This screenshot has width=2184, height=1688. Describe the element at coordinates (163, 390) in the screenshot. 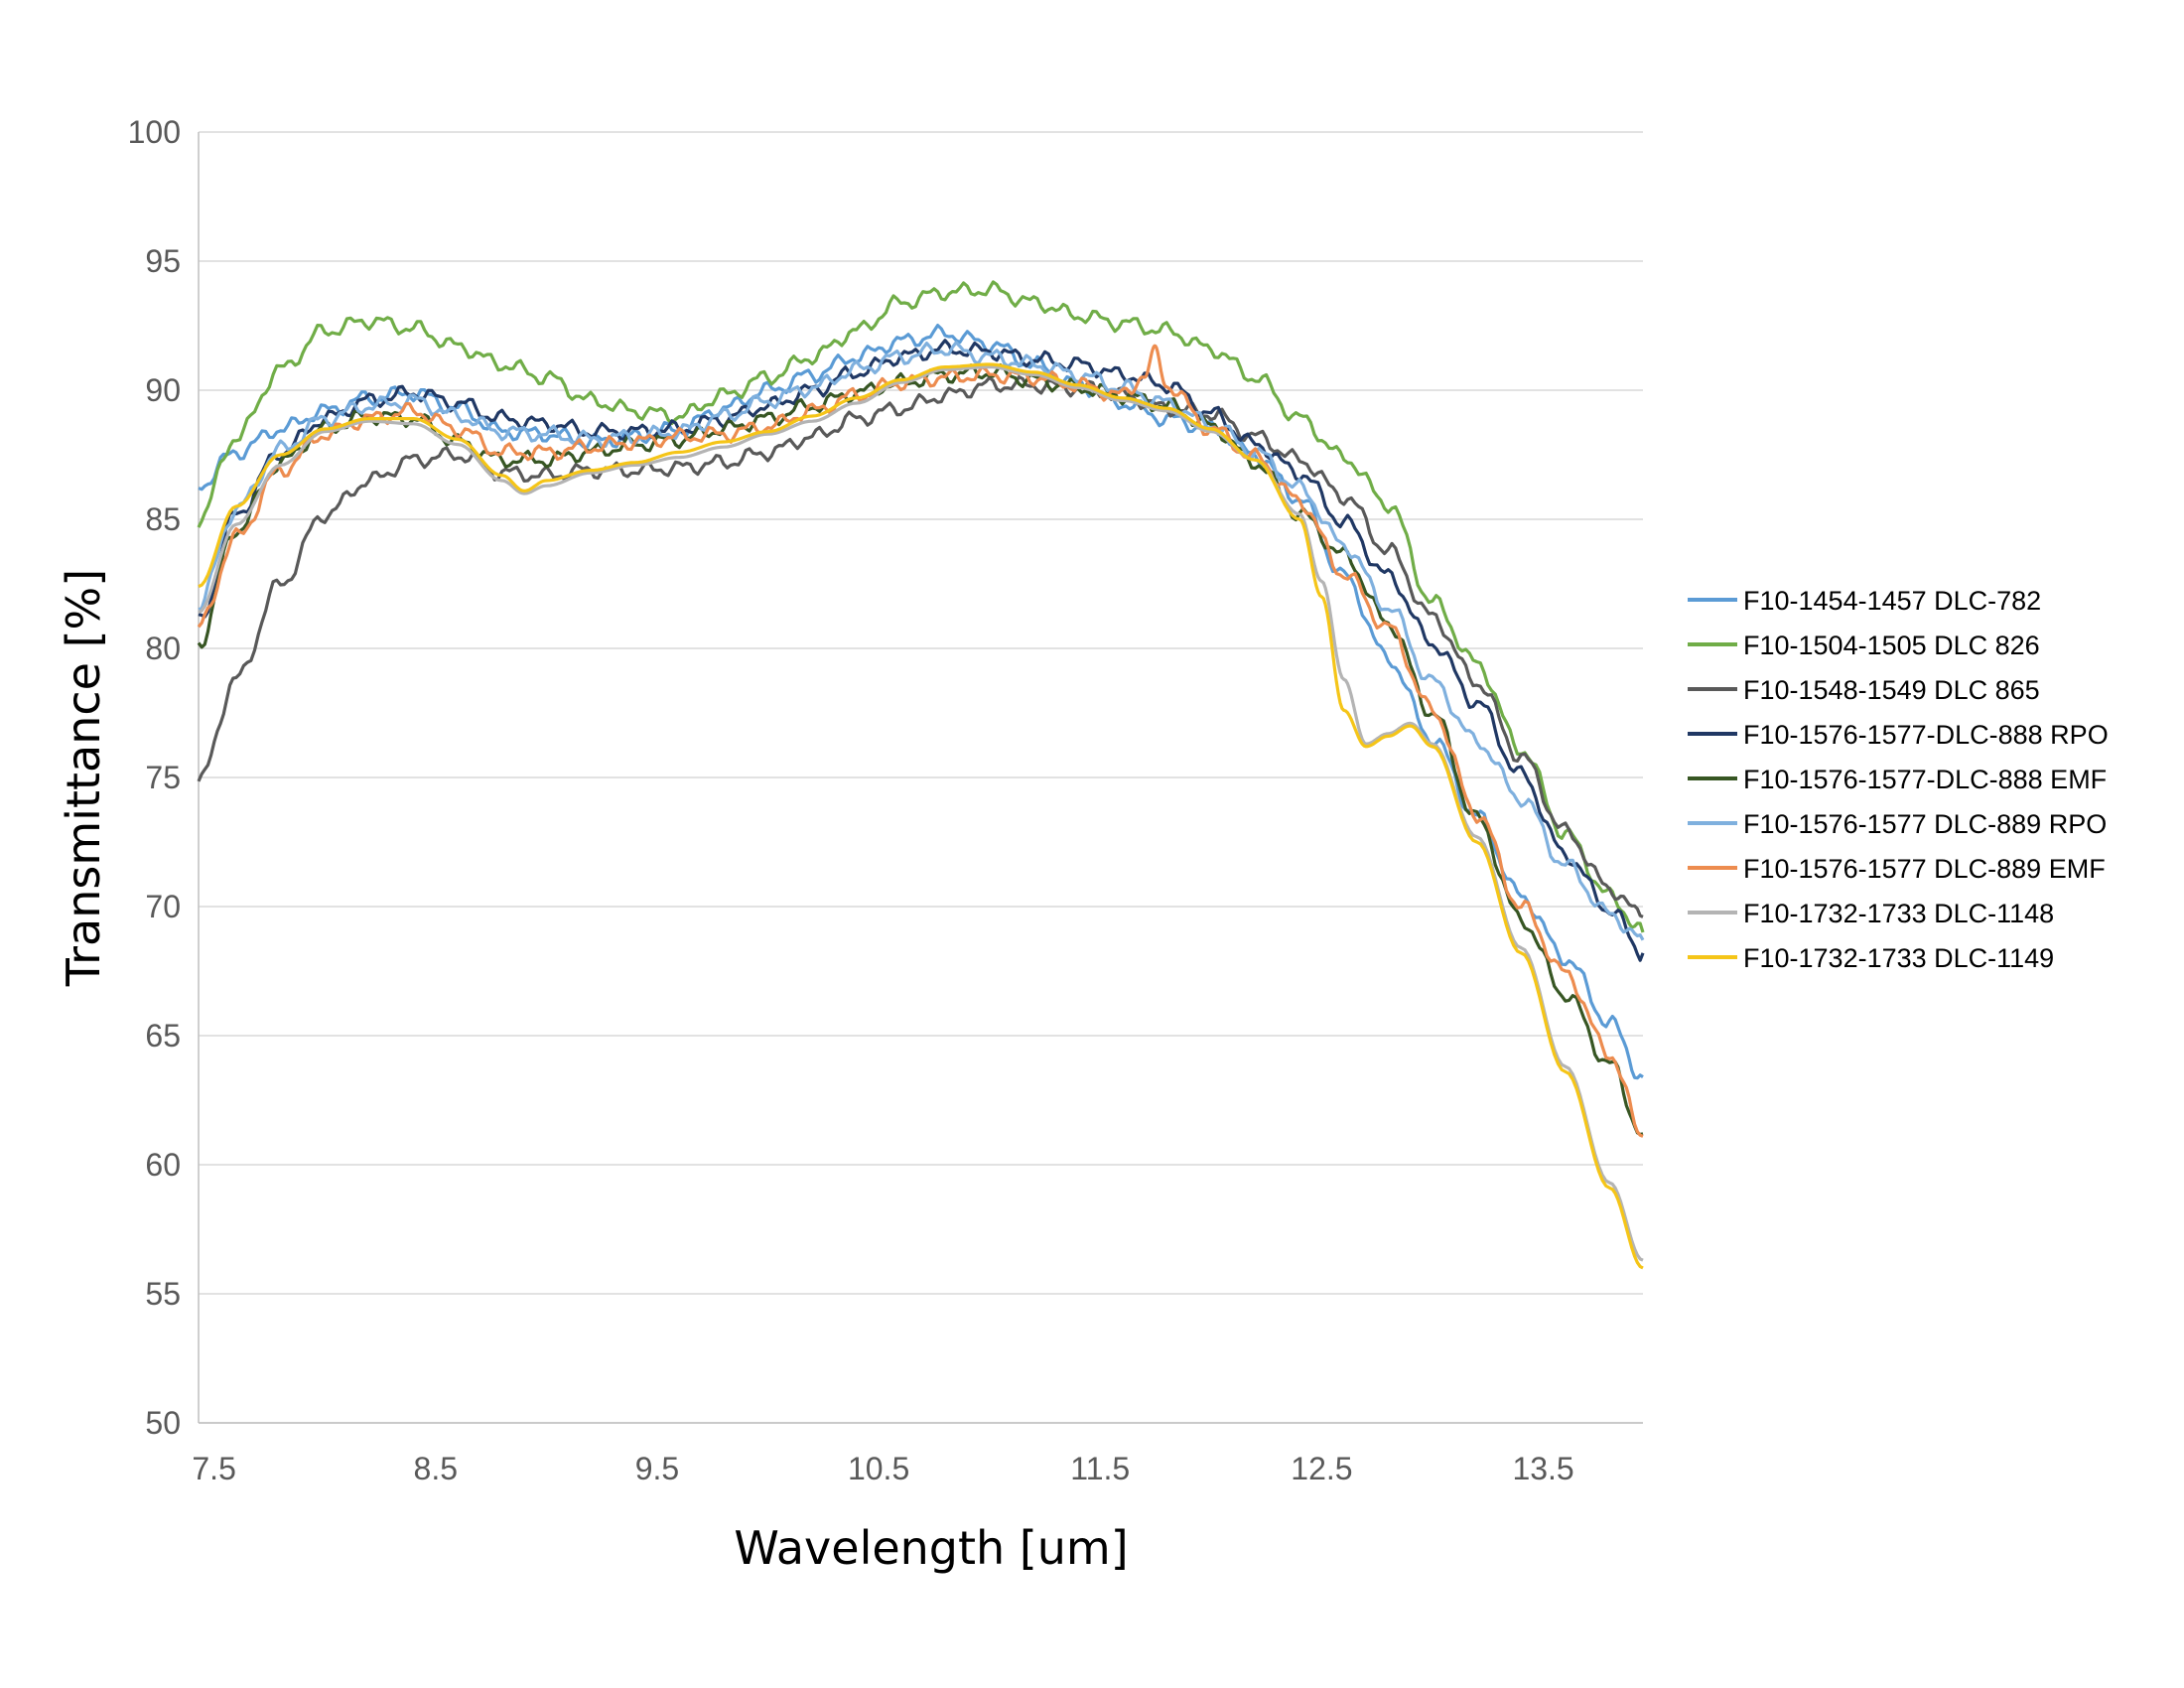

I see `y-tick-label: 90` at that location.